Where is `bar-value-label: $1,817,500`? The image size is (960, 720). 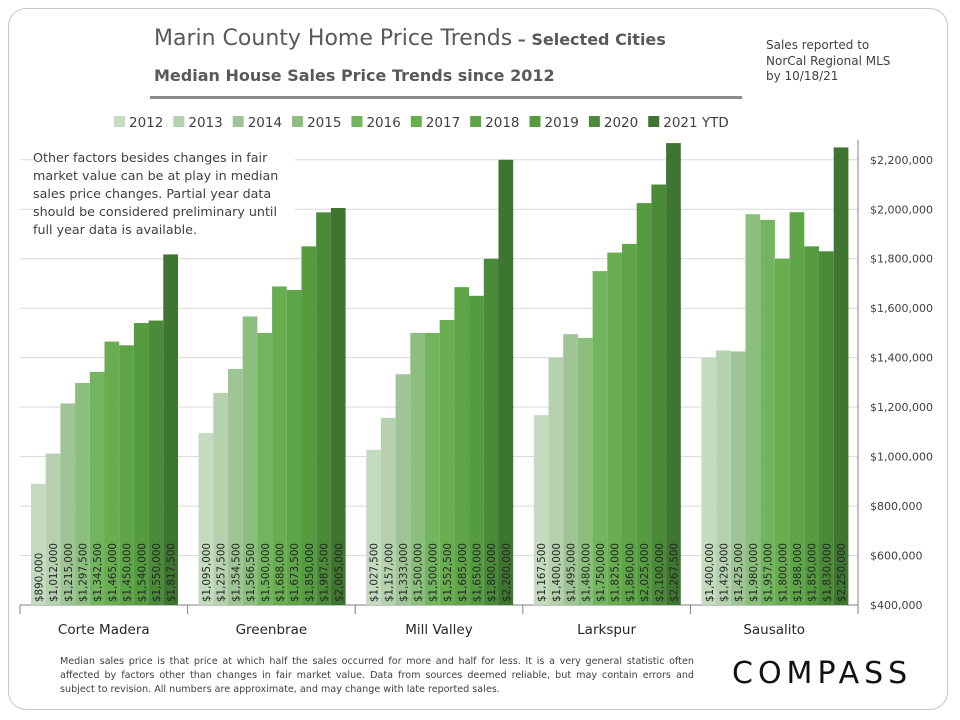 bar-value-label: $1,817,500 is located at coordinates (172, 572).